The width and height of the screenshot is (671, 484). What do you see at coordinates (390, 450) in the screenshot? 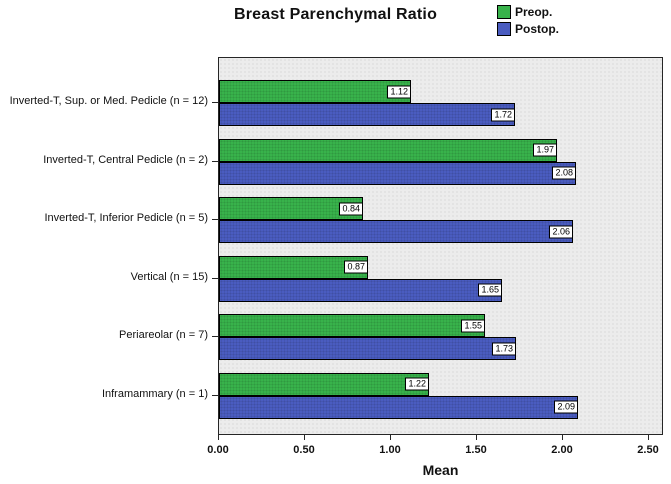
I see `x-tick-label: 1.00` at bounding box center [390, 450].